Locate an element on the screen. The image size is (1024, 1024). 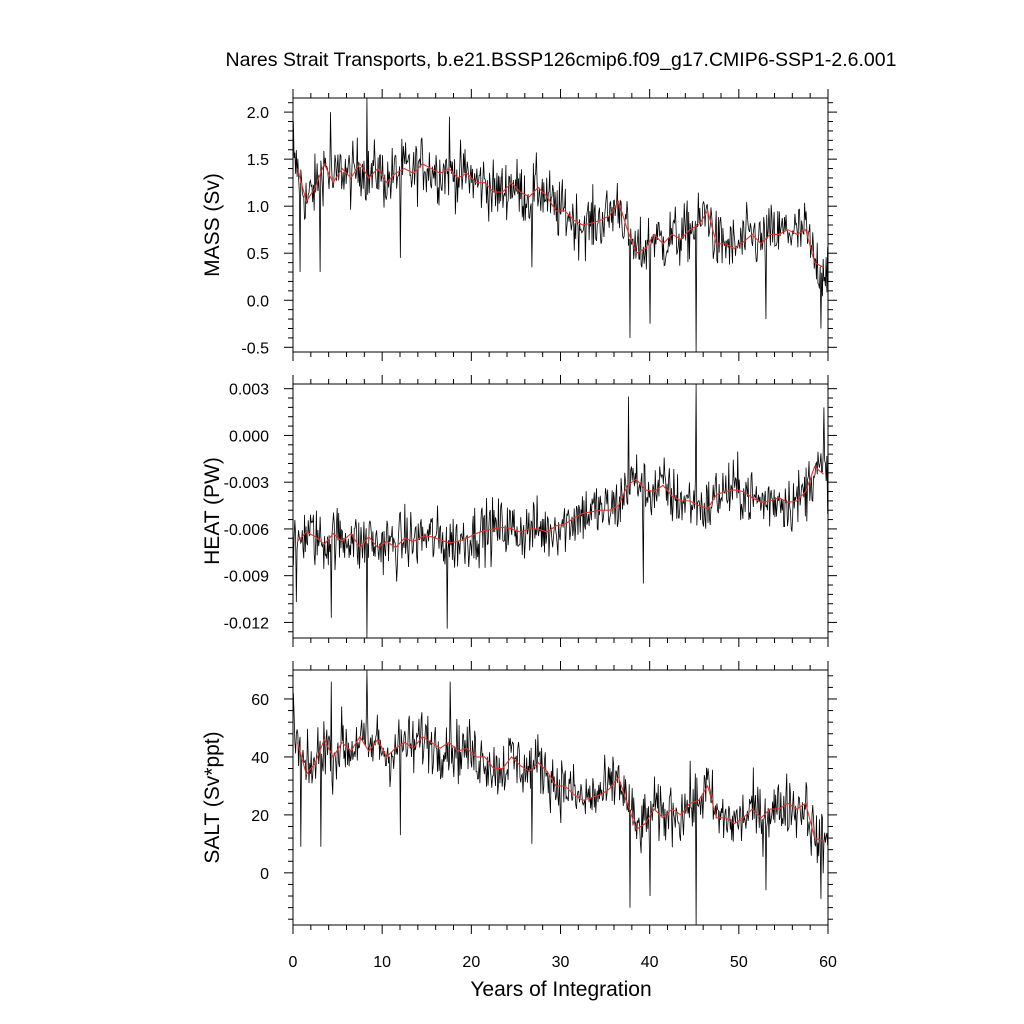
y-tick-label: 0.5 is located at coordinates (258, 254).